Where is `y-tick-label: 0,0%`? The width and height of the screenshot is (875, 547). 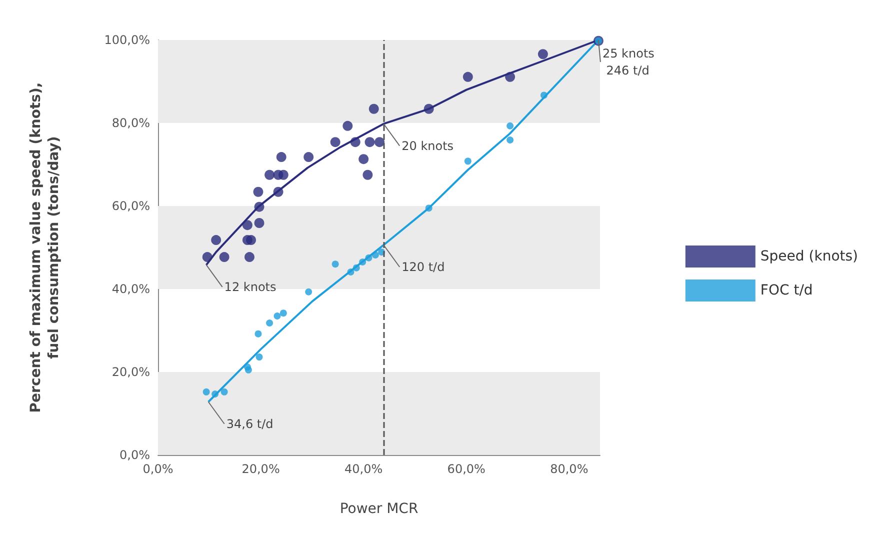 y-tick-label: 0,0% is located at coordinates (135, 455).